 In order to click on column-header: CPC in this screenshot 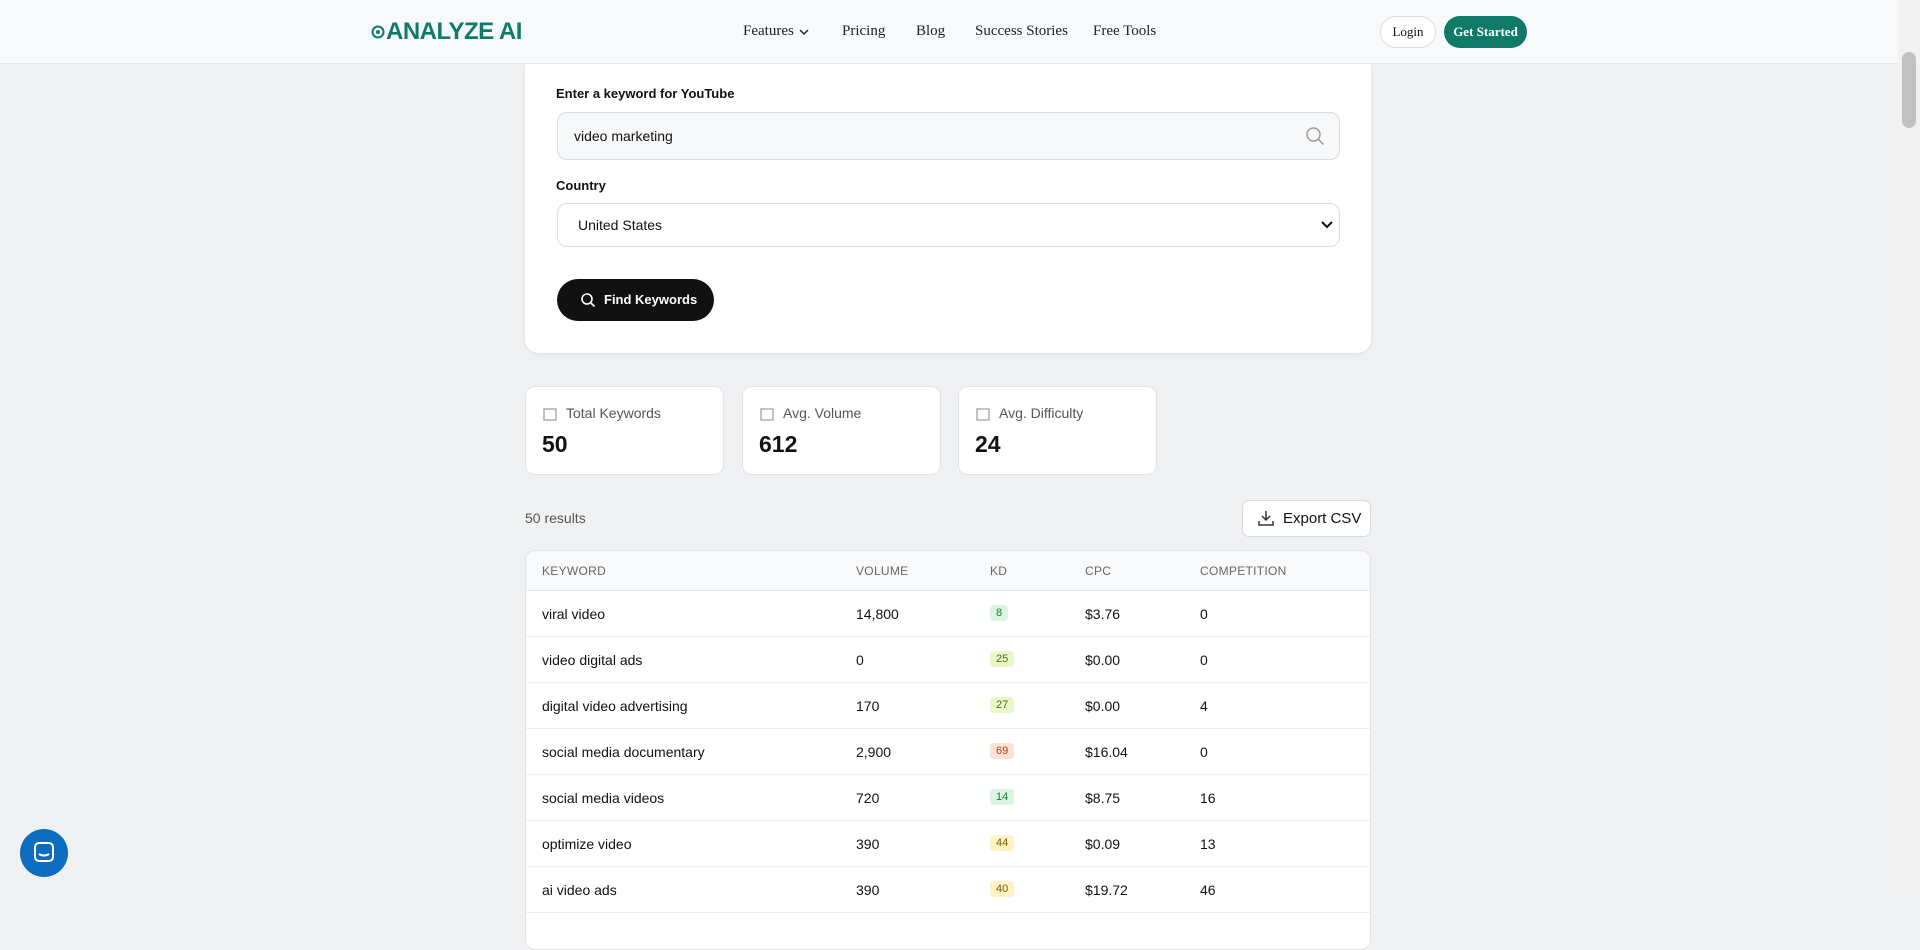, I will do `click(1098, 571)`.